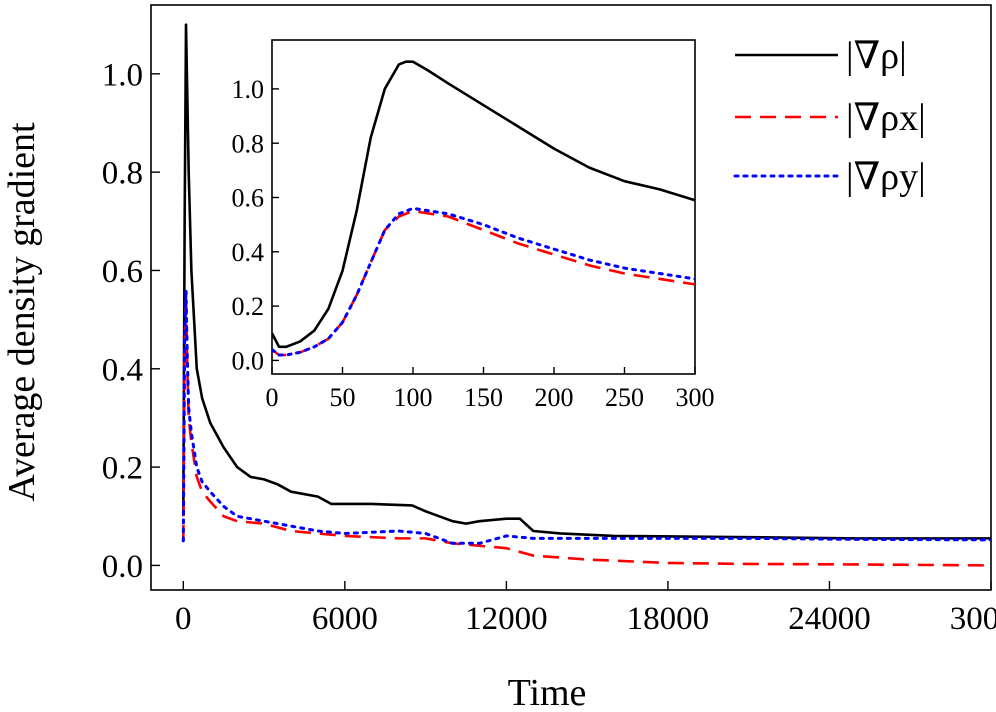 This screenshot has width=996, height=712. What do you see at coordinates (506, 619) in the screenshot?
I see `main-x-tick-label: 12000` at bounding box center [506, 619].